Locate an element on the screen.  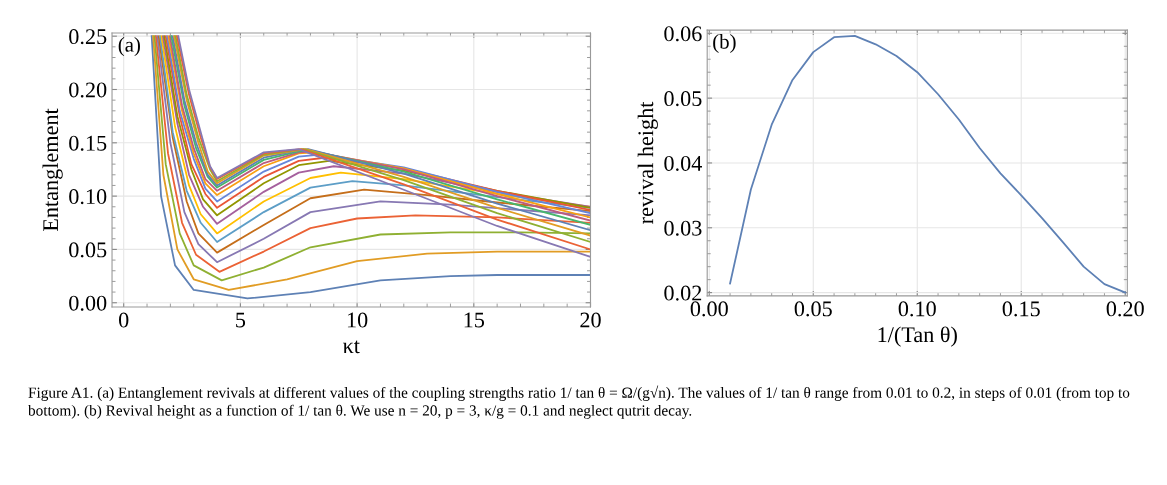
x-tick-label: 0.10 is located at coordinates (917, 309).